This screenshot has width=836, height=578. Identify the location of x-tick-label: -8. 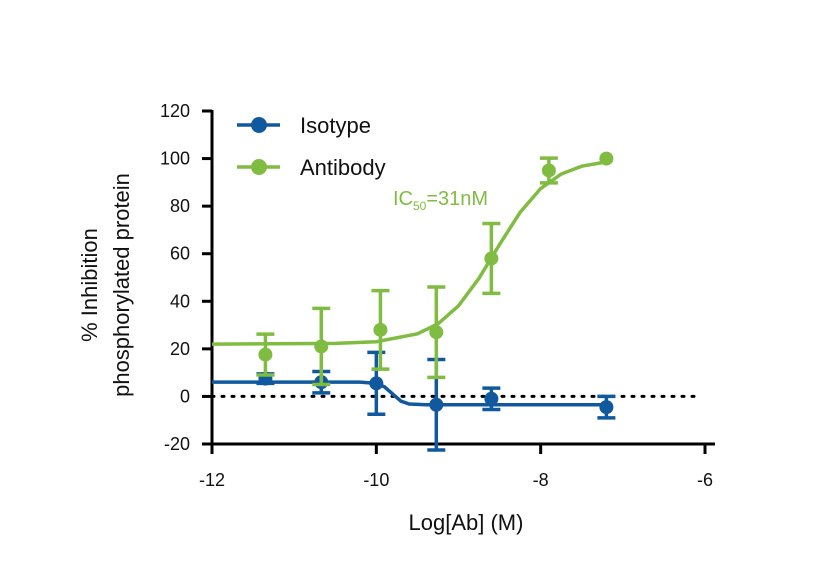
(541, 480).